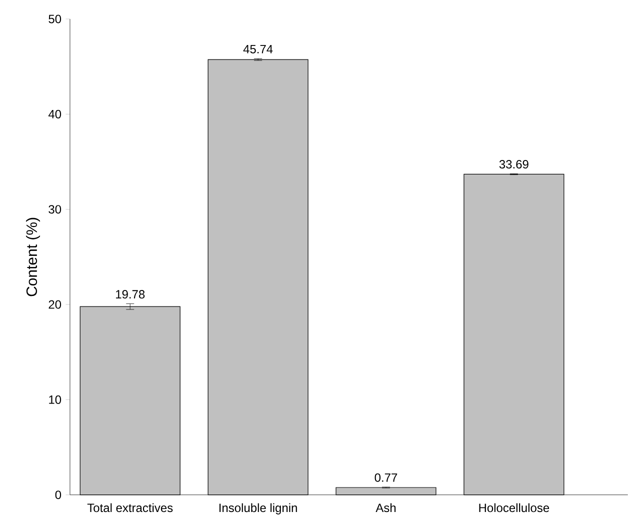  I want to click on x-tick-label: Total extractives, so click(130, 507).